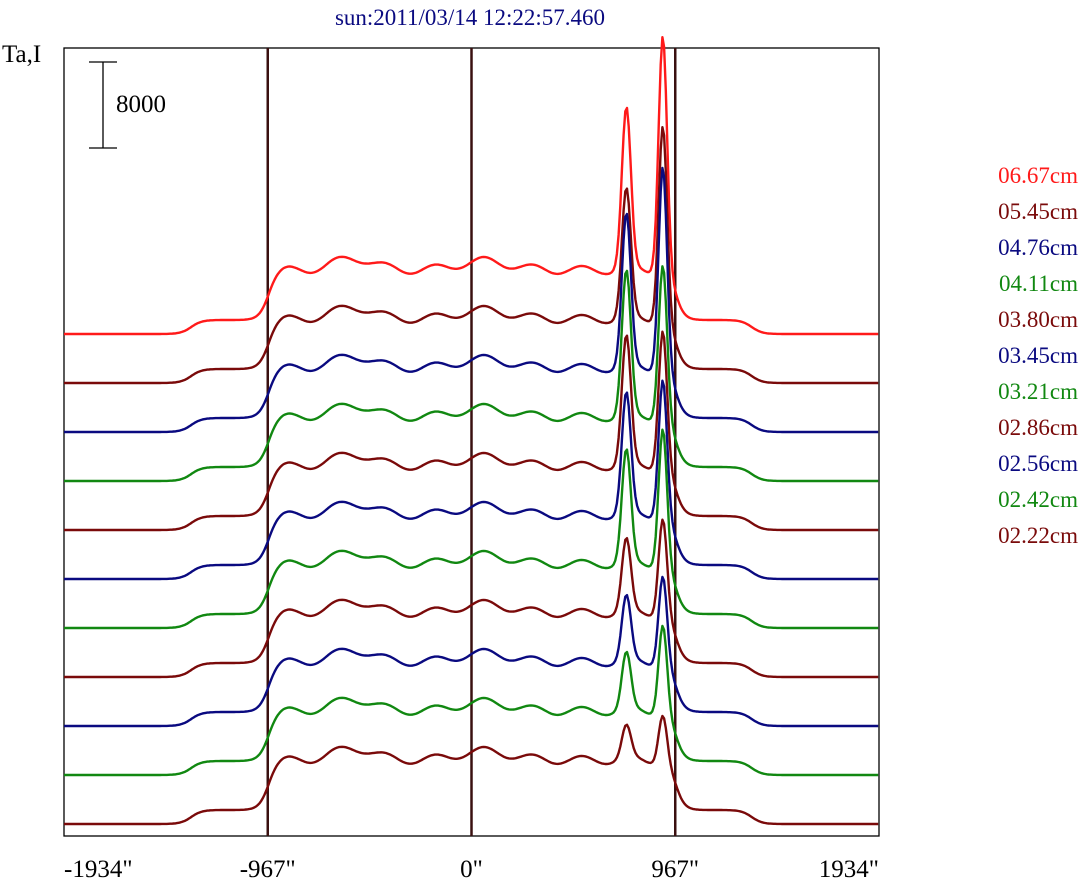 This screenshot has height=885, width=1079. What do you see at coordinates (470, 17) in the screenshot?
I see `chart-title: sun:2011/03/14 12:22:57.460` at bounding box center [470, 17].